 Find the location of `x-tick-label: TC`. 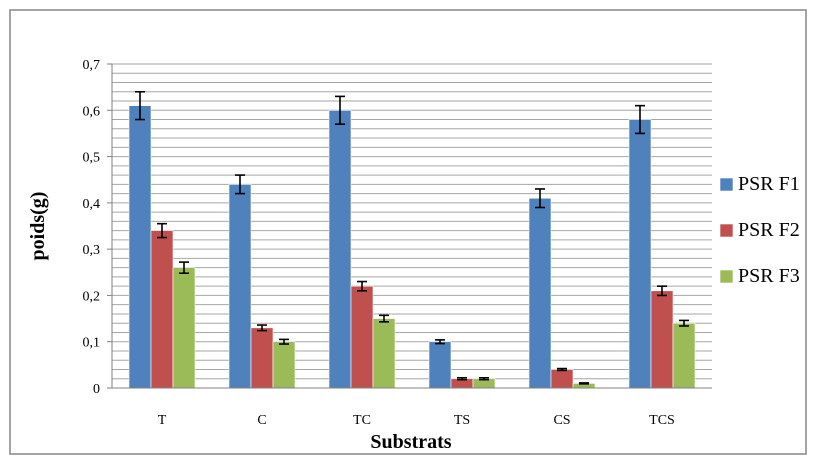

x-tick-label: TC is located at coordinates (362, 420).